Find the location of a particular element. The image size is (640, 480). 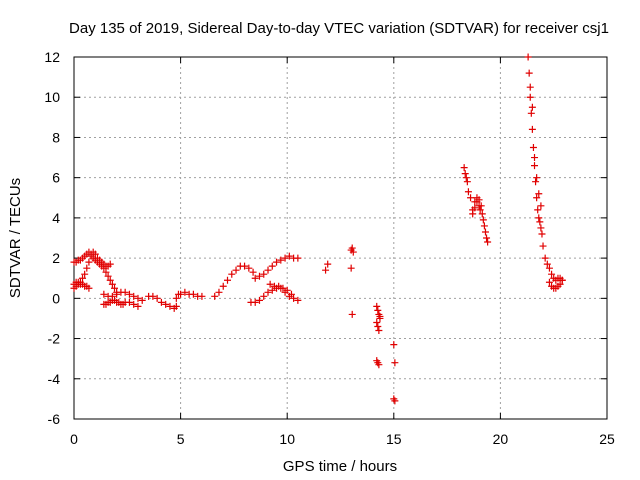

x-axis-label: GPS time / hours is located at coordinates (340, 466).